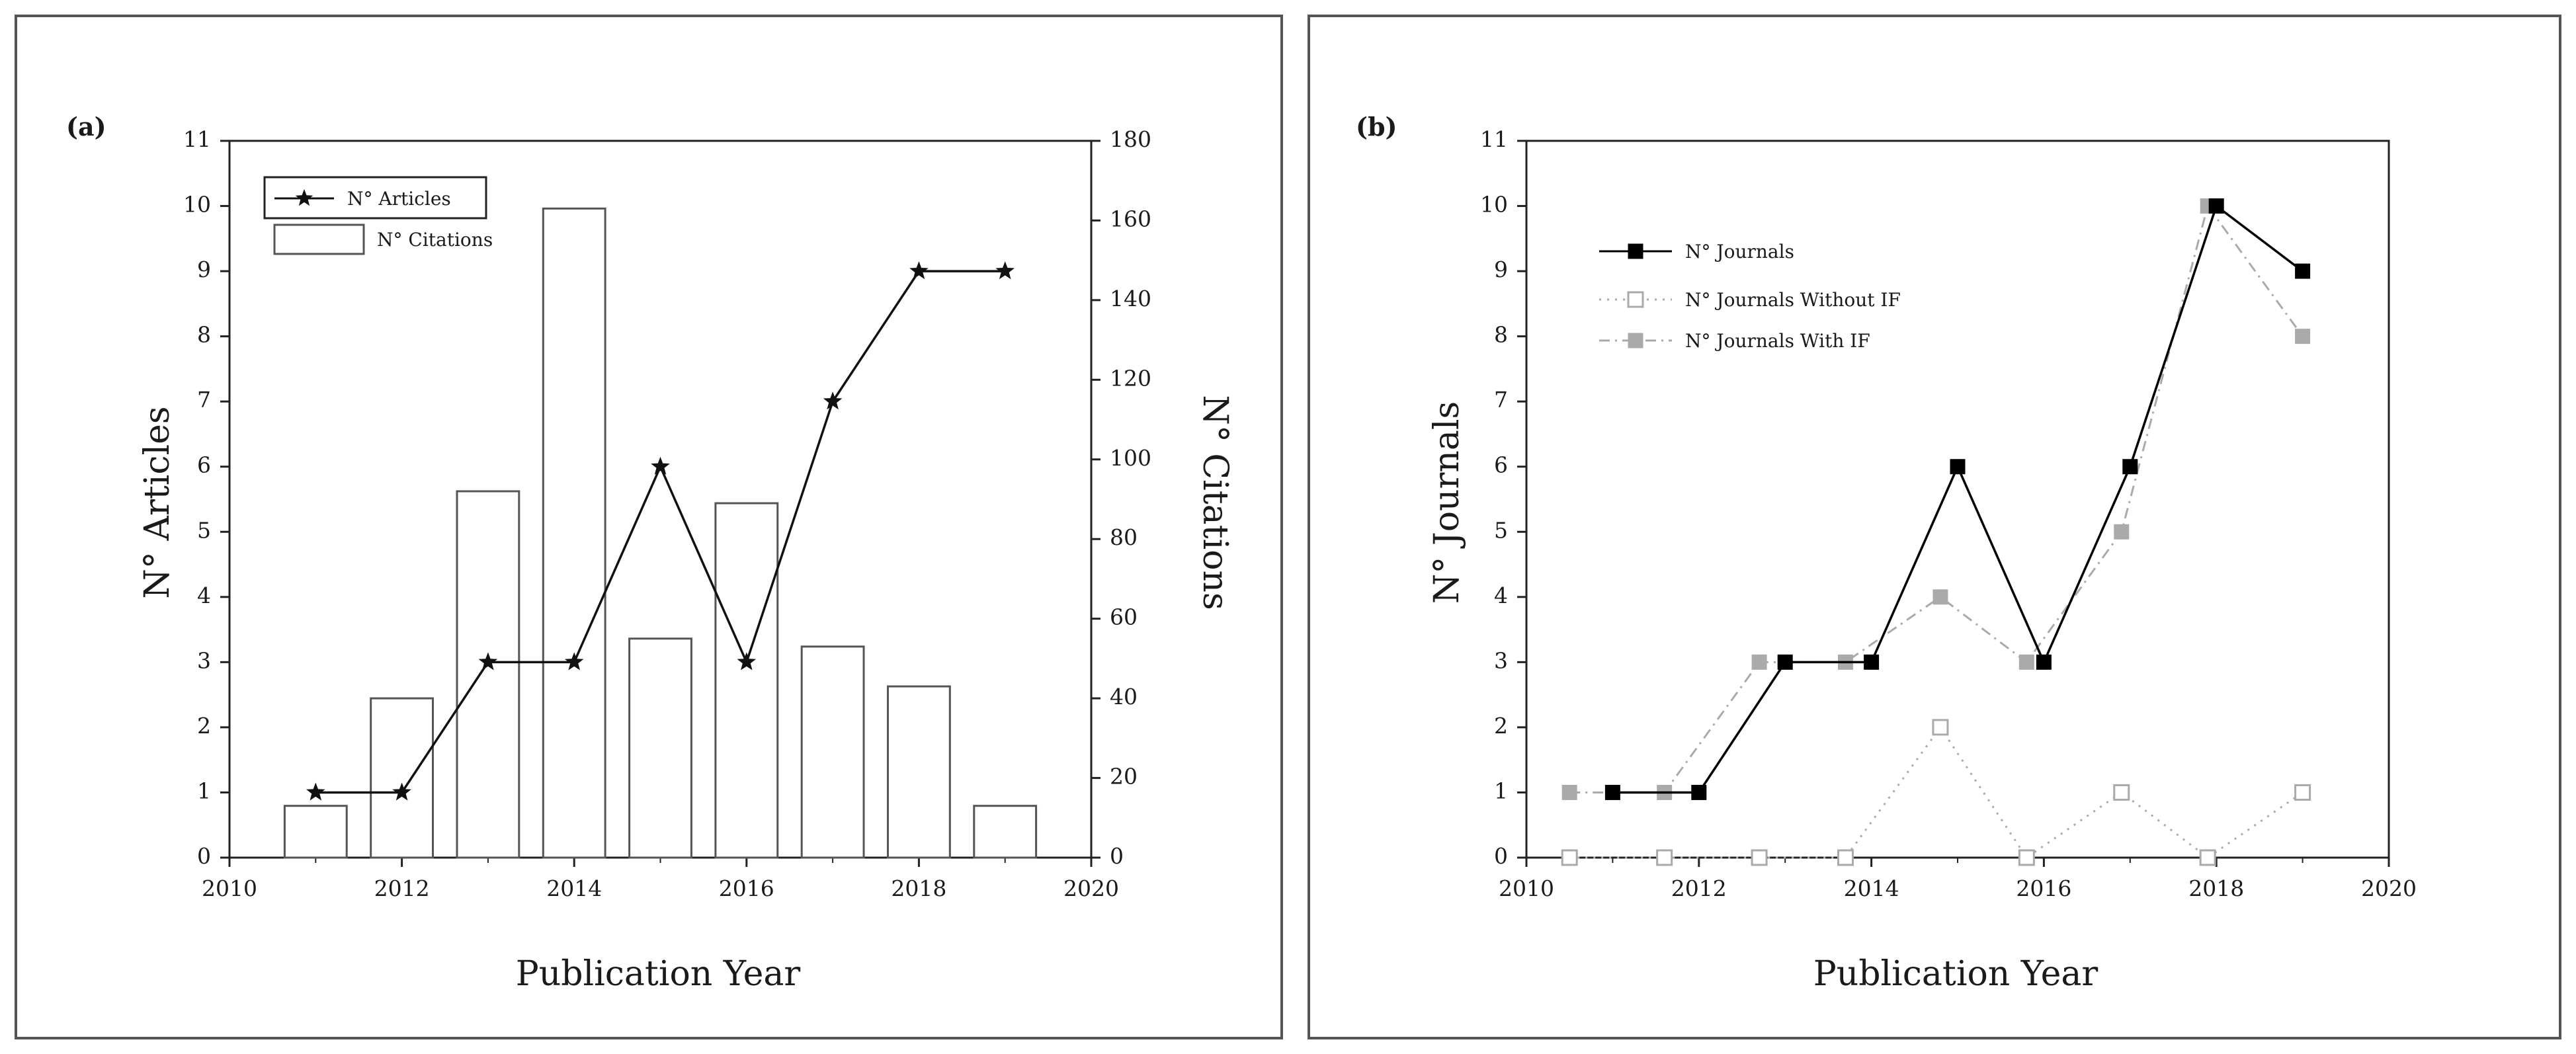  Describe the element at coordinates (2216, 888) in the screenshot. I see `panel-b-x-tick-label: 2018` at that location.